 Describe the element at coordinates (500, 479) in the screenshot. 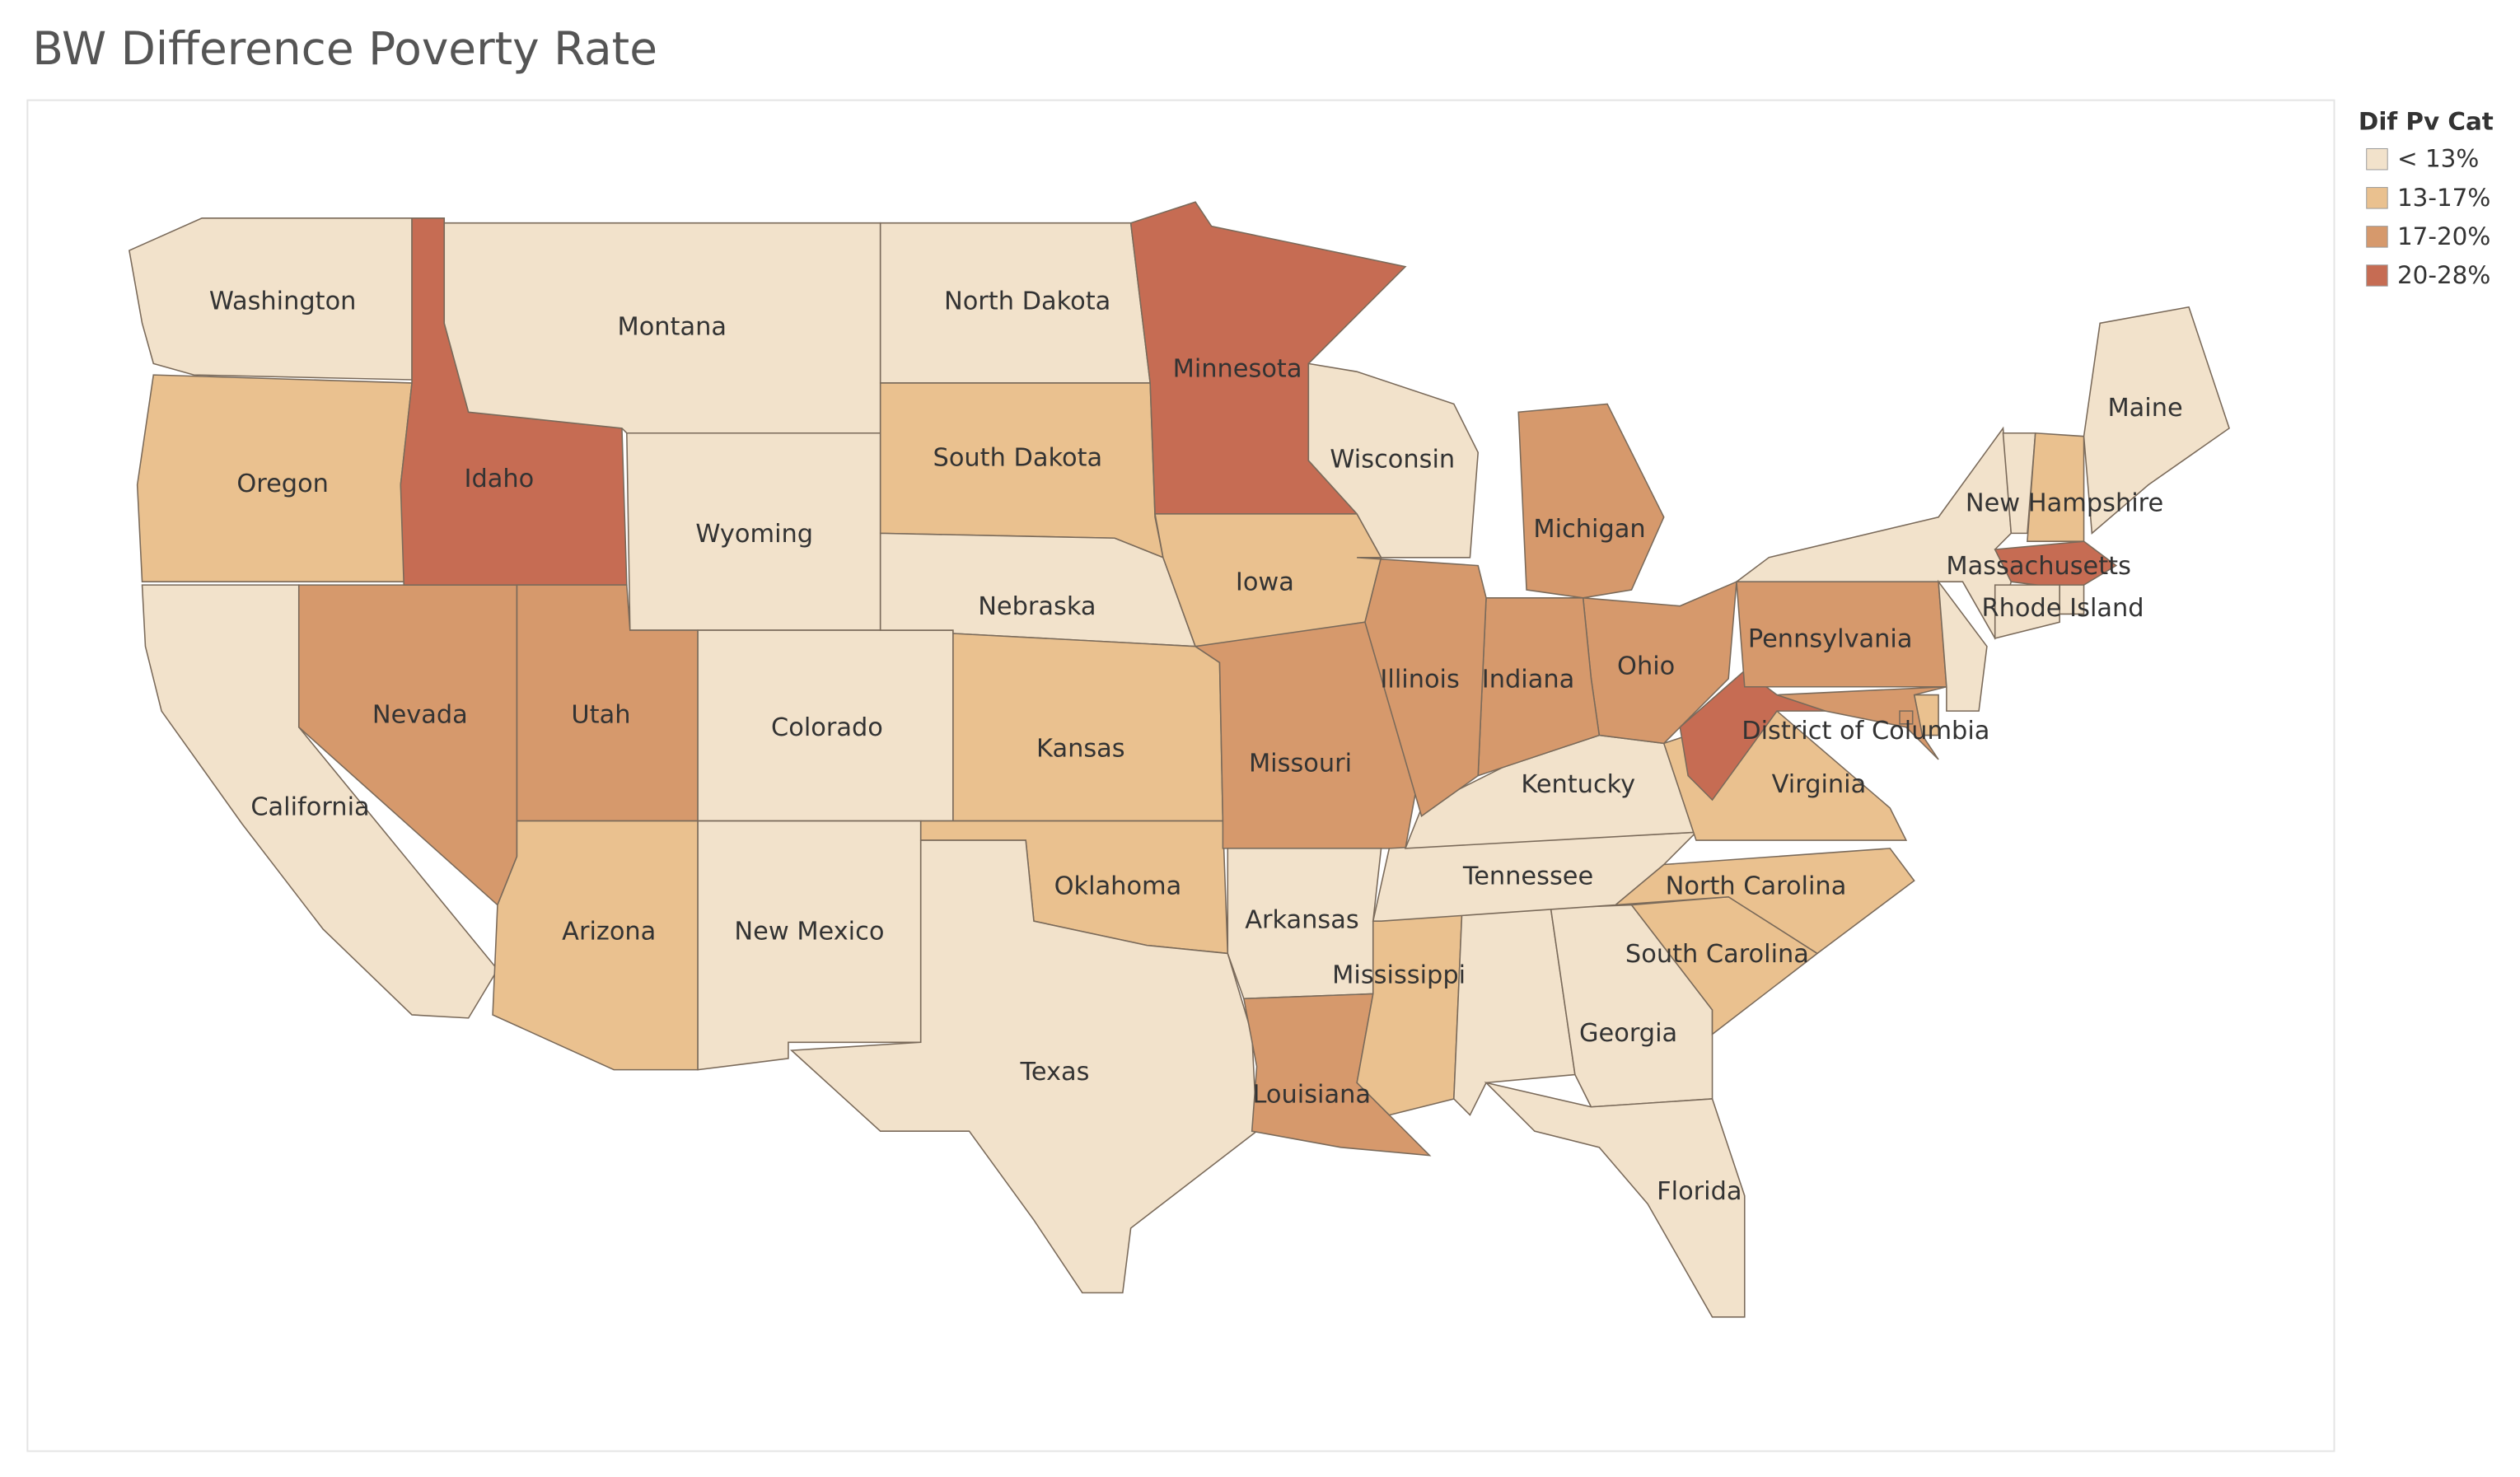

I see `state-label: Idaho` at that location.